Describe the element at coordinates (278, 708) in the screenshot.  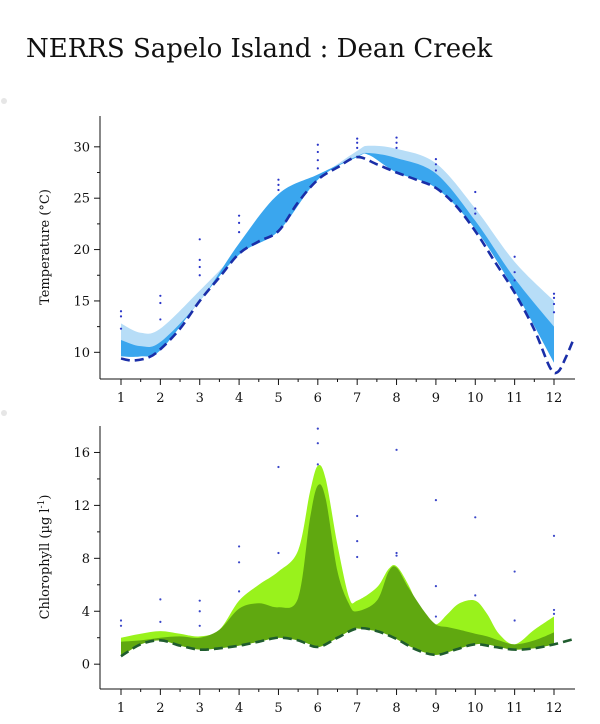
I see `x-tick-label-4: 5` at that location.